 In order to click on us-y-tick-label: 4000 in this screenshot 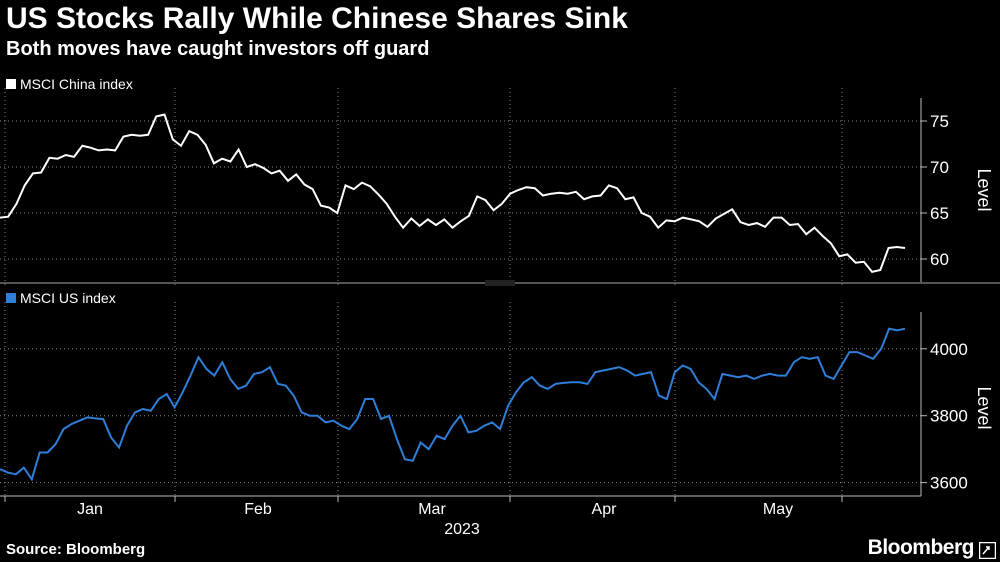, I will do `click(949, 349)`.